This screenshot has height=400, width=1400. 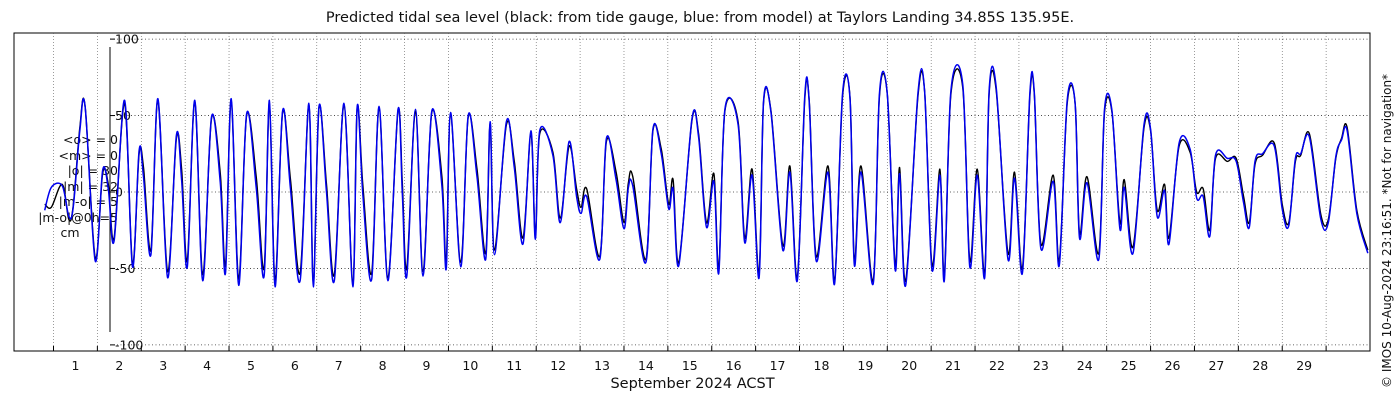 What do you see at coordinates (1260, 365) in the screenshot?
I see `x-tick-label: 28` at bounding box center [1260, 365].